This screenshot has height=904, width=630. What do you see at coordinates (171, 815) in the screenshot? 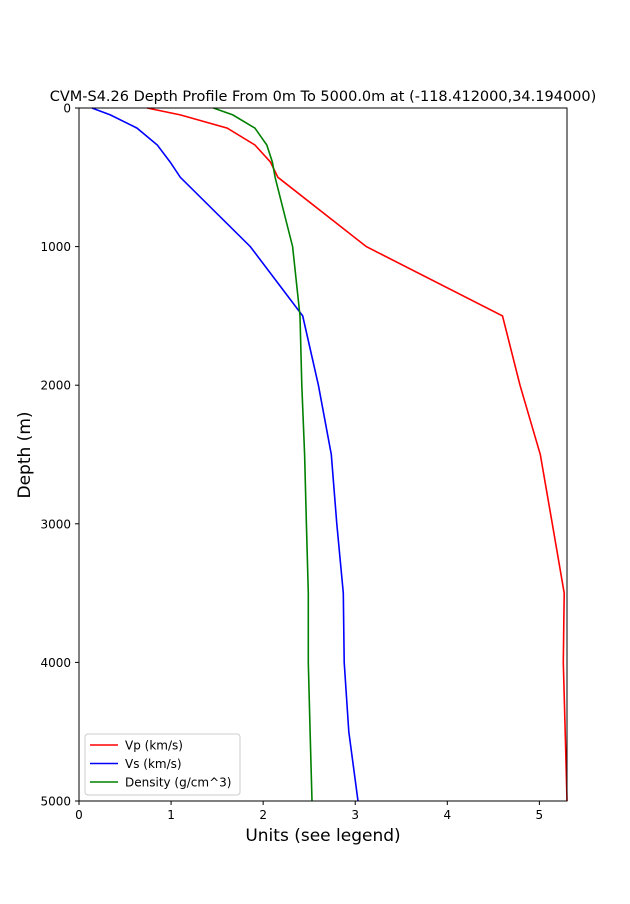
I see `x-tick-label: 1` at bounding box center [171, 815].